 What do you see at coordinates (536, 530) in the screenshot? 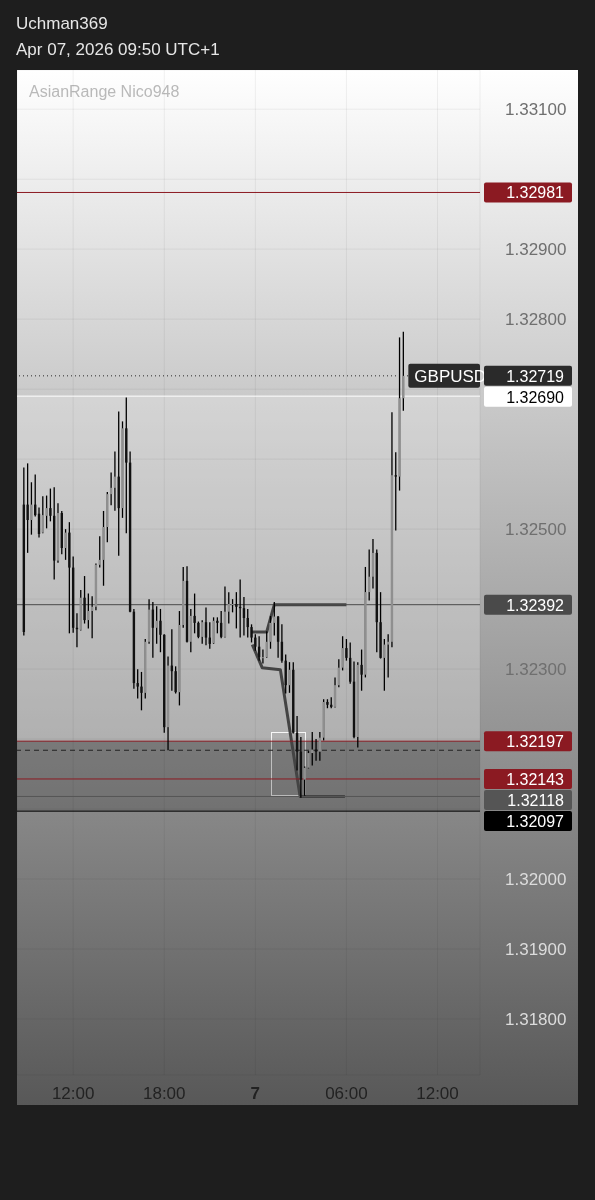
I see `y-tick-label: 1.32500` at bounding box center [536, 530].